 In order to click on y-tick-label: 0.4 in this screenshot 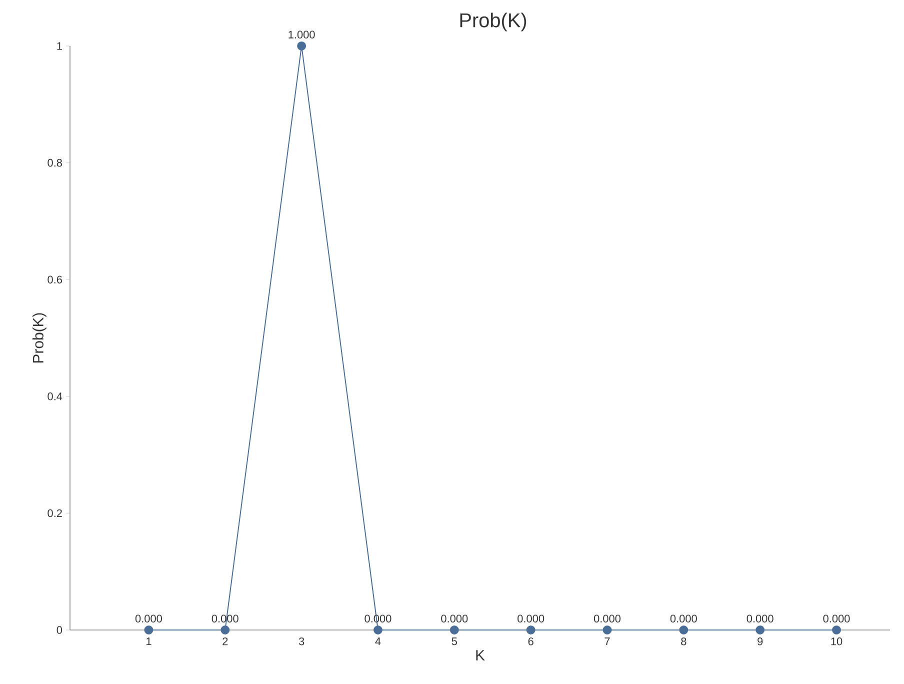, I will do `click(55, 396)`.